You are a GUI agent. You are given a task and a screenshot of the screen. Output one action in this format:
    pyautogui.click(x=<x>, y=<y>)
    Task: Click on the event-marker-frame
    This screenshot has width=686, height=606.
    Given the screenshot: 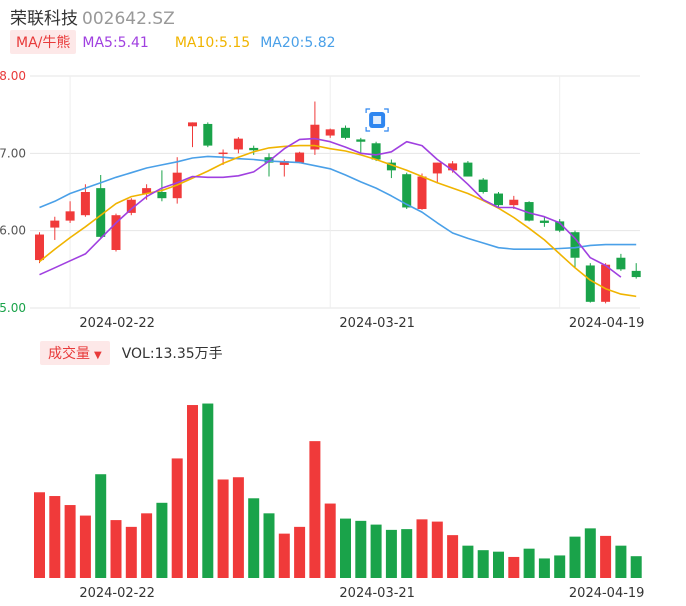 What is the action you would take?
    pyautogui.click(x=377, y=120)
    